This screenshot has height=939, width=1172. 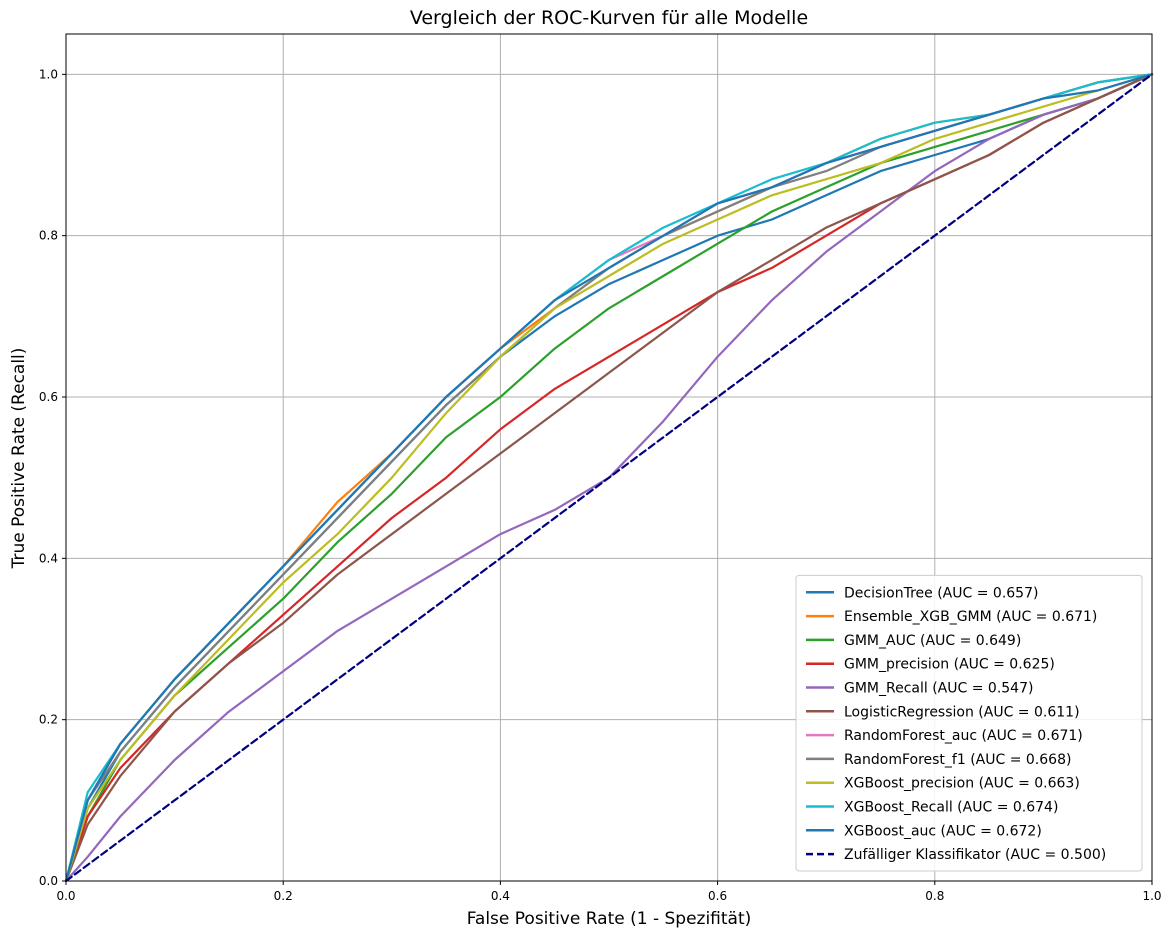 I want to click on legend-label-2: GMM_AUC (AUC = 0.649), so click(x=932, y=641).